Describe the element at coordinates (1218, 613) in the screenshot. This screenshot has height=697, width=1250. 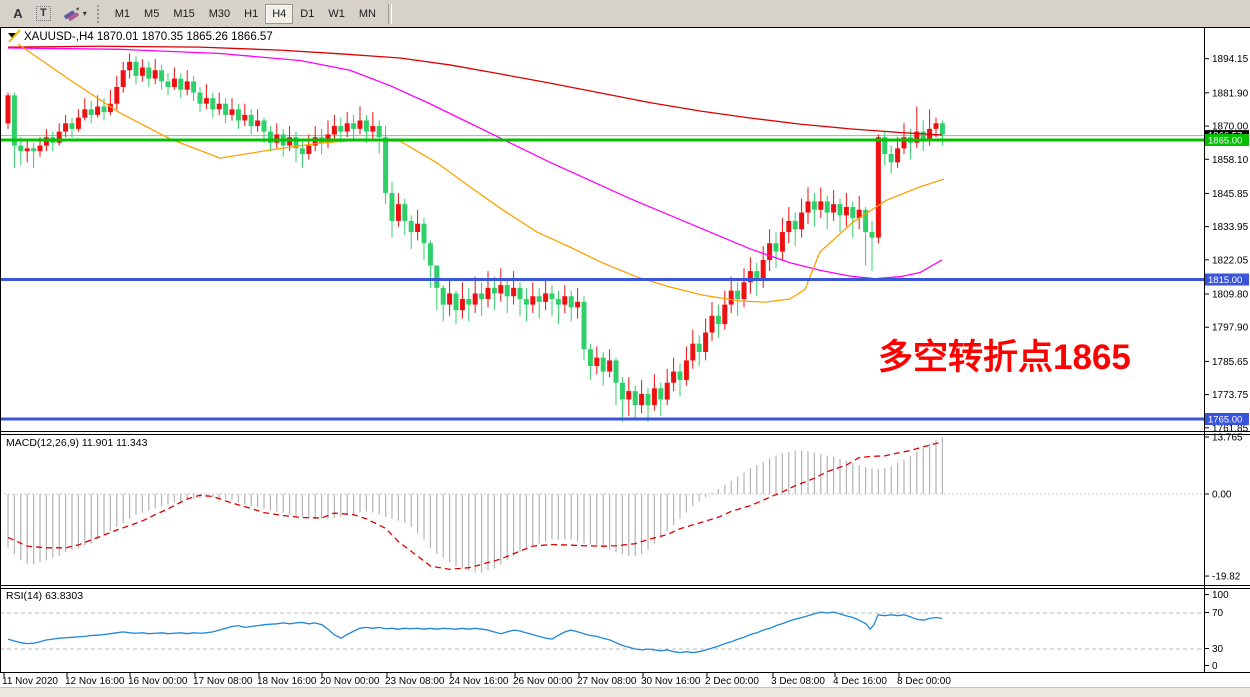
I see `rsi-axis-label: 70` at that location.